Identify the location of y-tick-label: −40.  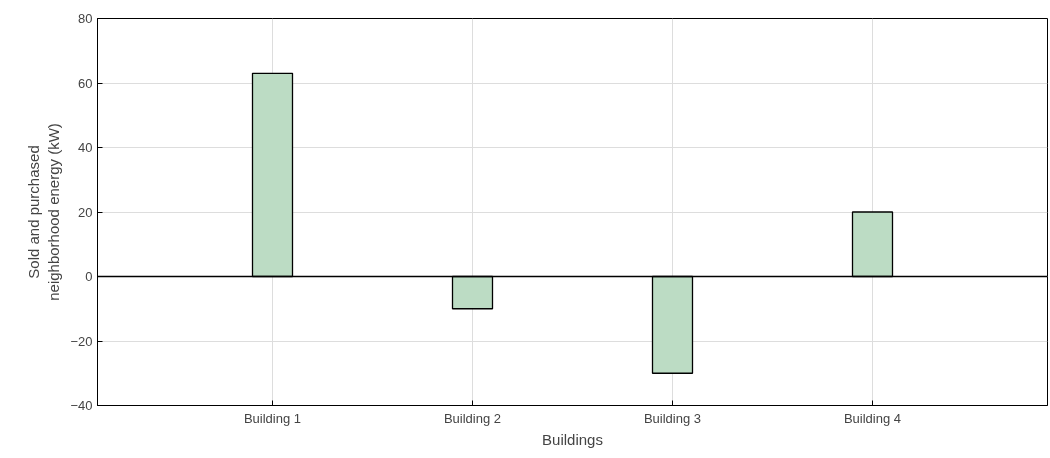
(81, 405).